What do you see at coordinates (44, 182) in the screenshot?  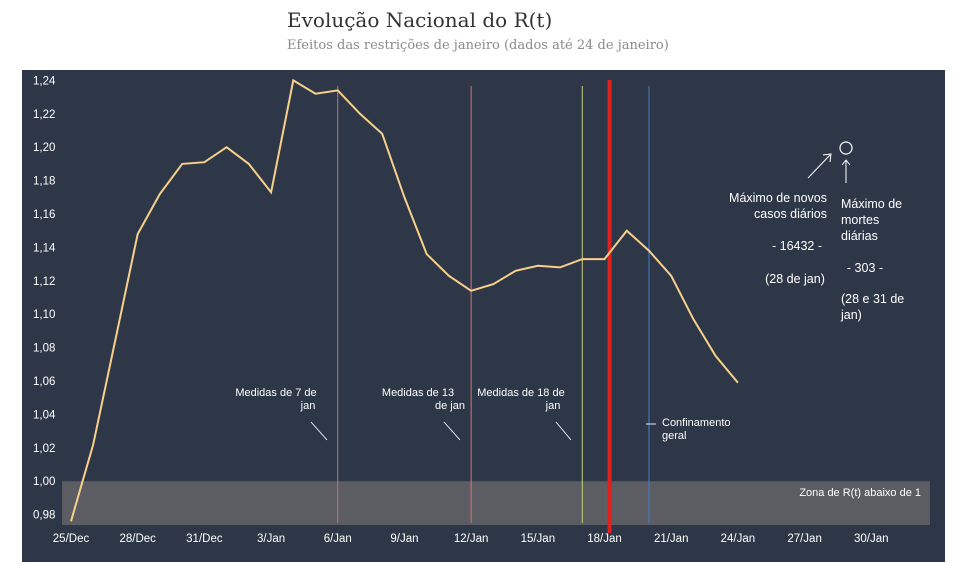 I see `y-tick-label: 1,18` at bounding box center [44, 182].